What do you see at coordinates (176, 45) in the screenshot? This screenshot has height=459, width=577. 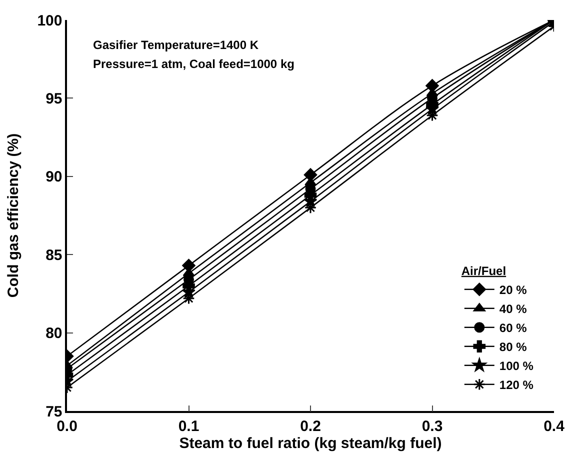 I see `annotation: Gasifier Temperature=1400 K` at bounding box center [176, 45].